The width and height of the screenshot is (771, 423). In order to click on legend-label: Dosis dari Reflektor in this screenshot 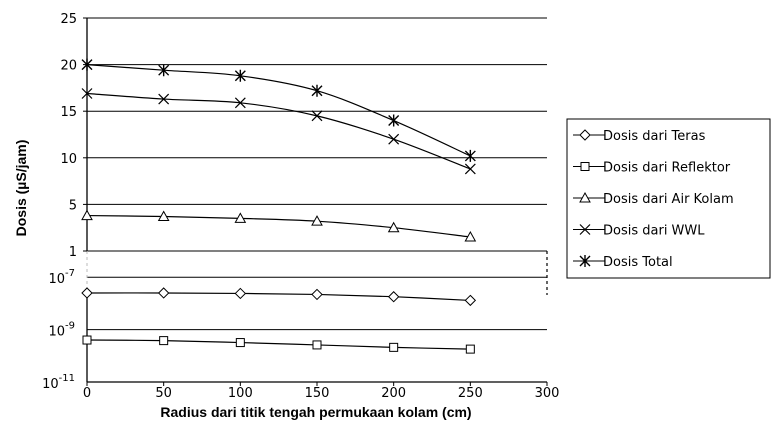, I will do `click(667, 168)`.